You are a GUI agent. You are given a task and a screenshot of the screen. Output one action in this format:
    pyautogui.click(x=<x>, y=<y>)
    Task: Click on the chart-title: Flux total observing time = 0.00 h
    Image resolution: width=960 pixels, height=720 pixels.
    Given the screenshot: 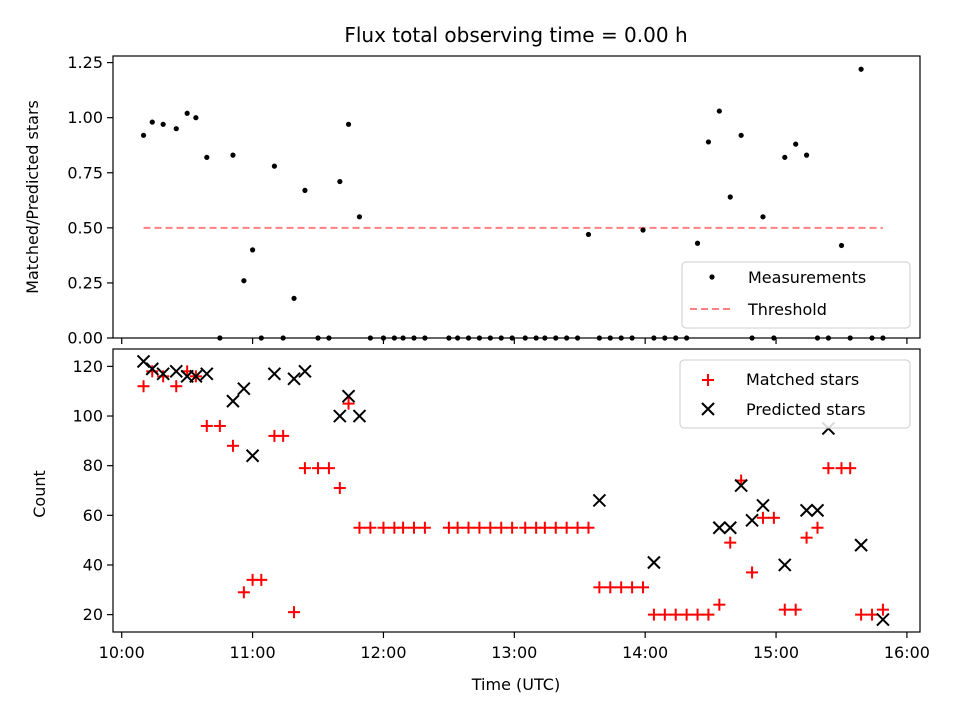 What is the action you would take?
    pyautogui.click(x=515, y=35)
    